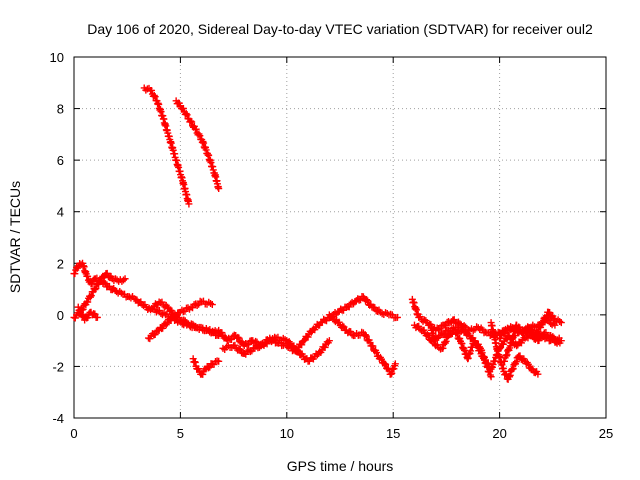  Describe the element at coordinates (58, 366) in the screenshot. I see `y-tick-label: -2` at that location.